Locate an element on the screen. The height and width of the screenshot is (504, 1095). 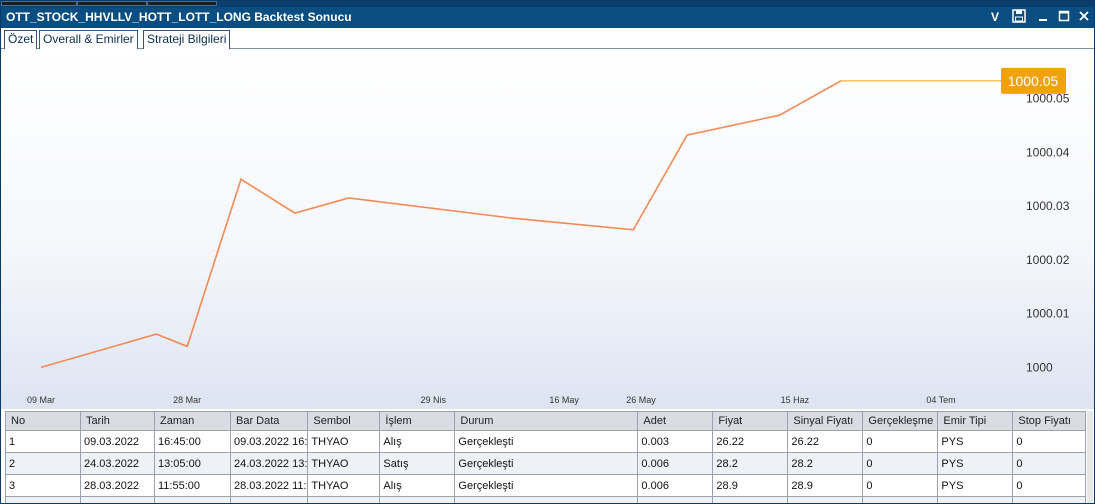
table-cell: 4 is located at coordinates (43, 499).